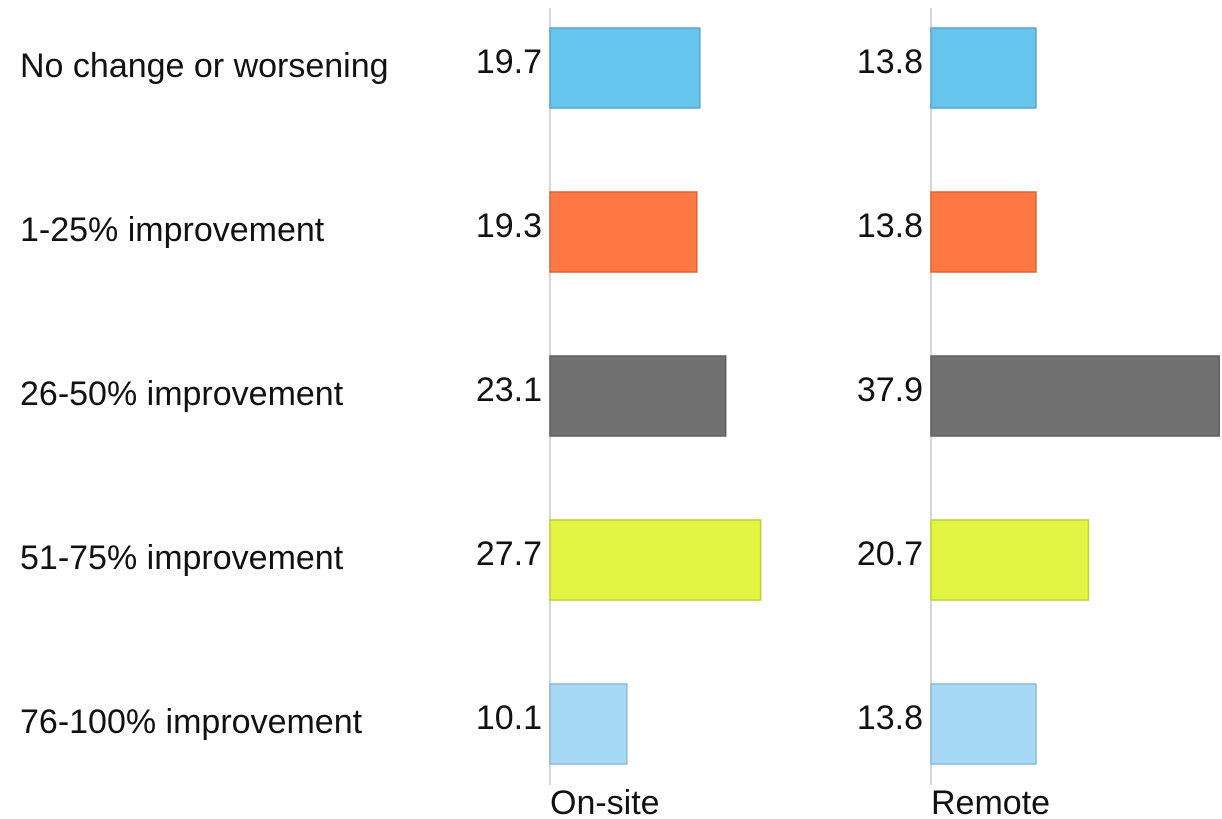  I want to click on value-label: 19.3, so click(509, 226).